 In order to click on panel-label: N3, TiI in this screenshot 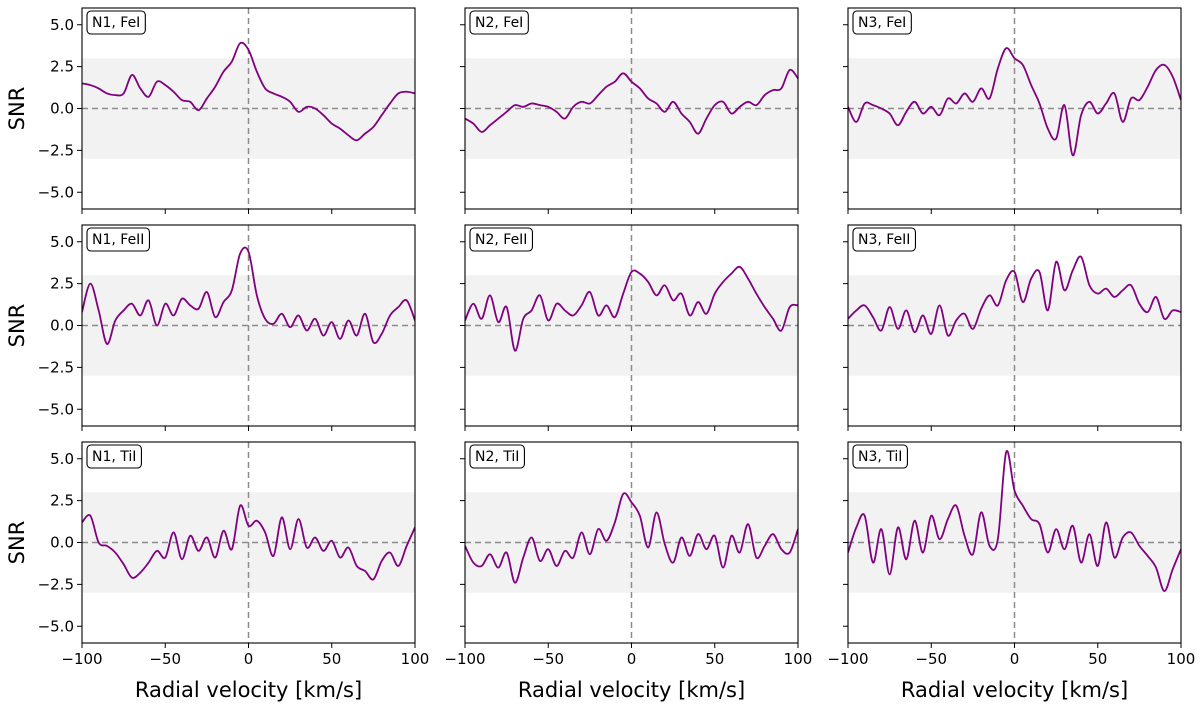, I will do `click(880, 457)`.